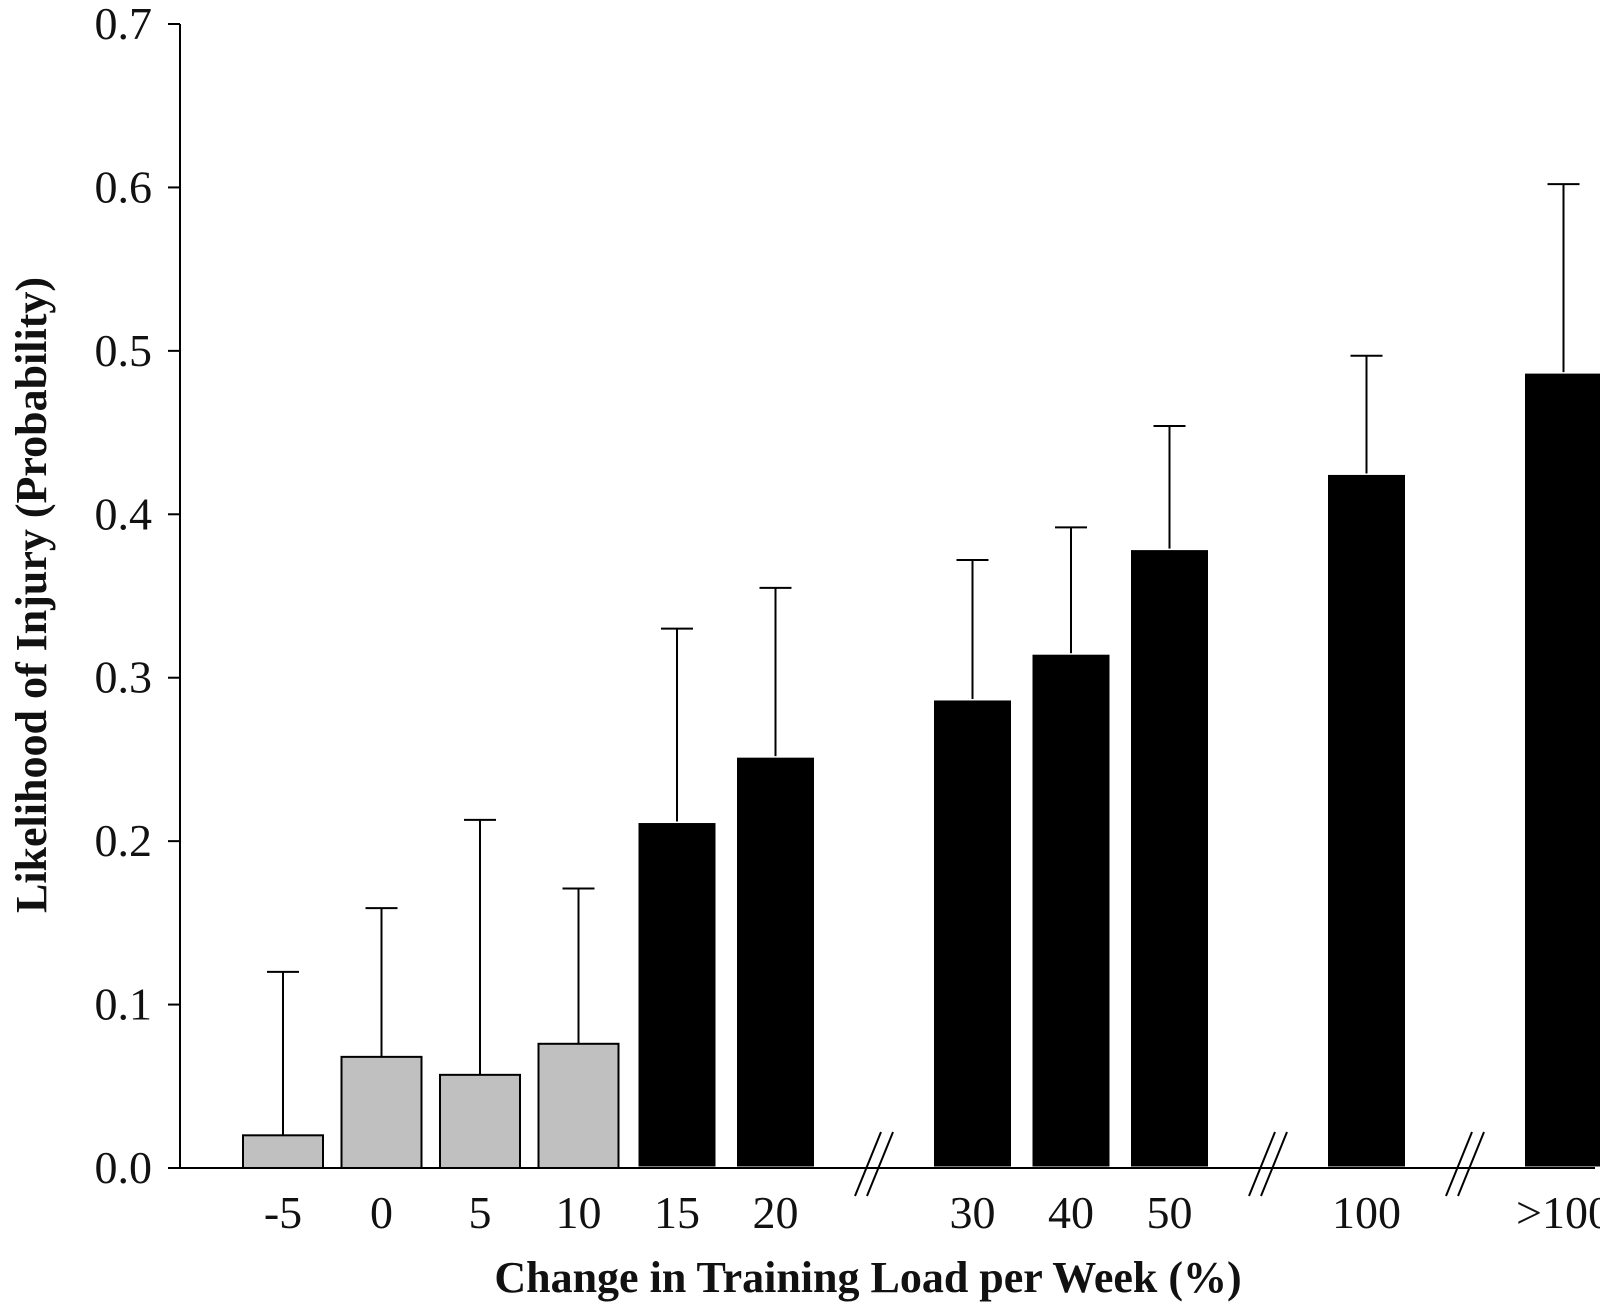 This screenshot has height=1309, width=1600. Describe the element at coordinates (776, 1212) in the screenshot. I see `x-tick-label: 20` at that location.